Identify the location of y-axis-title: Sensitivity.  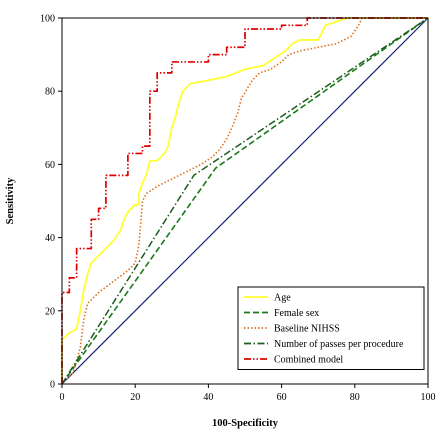
(10, 200).